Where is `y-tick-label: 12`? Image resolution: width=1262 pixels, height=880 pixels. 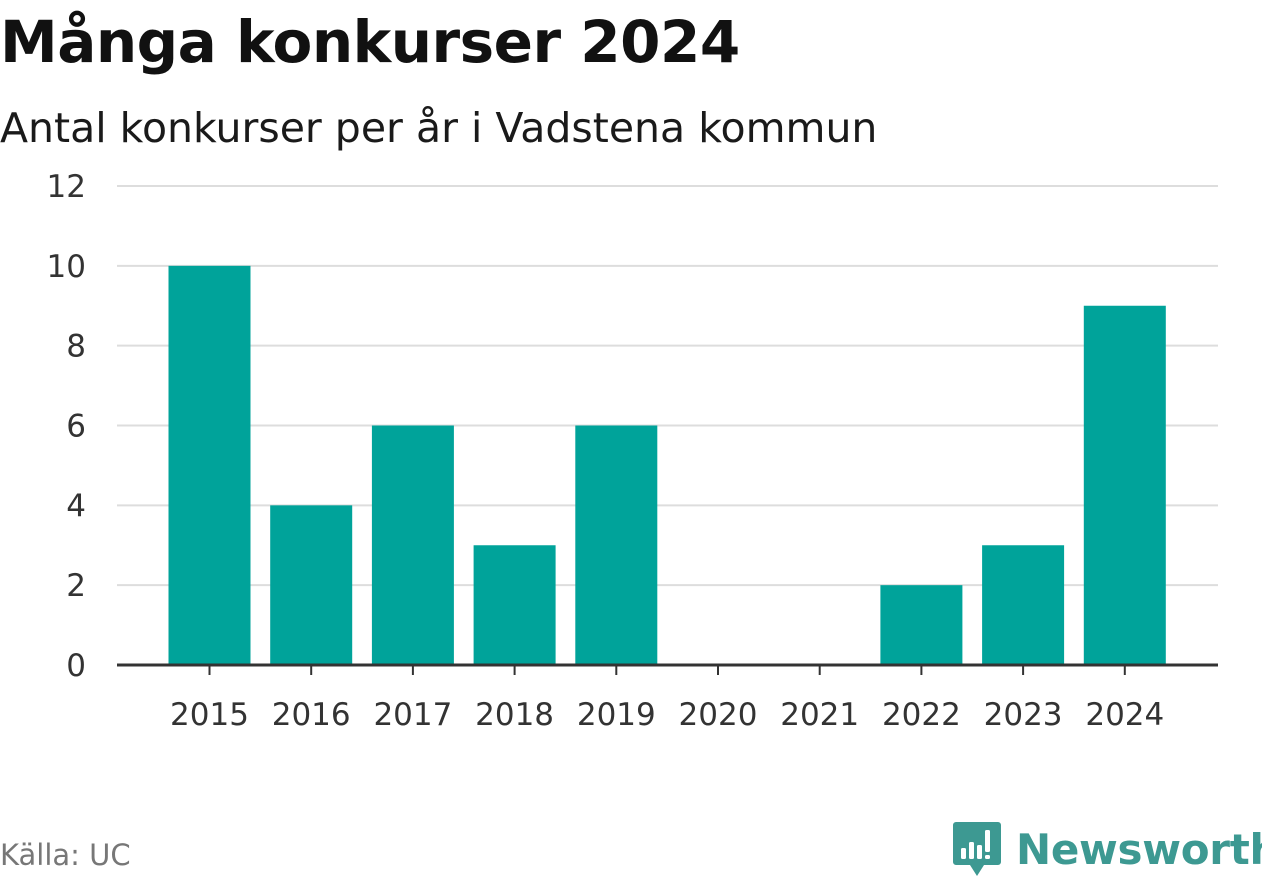
y-tick-label: 12 is located at coordinates (66, 187).